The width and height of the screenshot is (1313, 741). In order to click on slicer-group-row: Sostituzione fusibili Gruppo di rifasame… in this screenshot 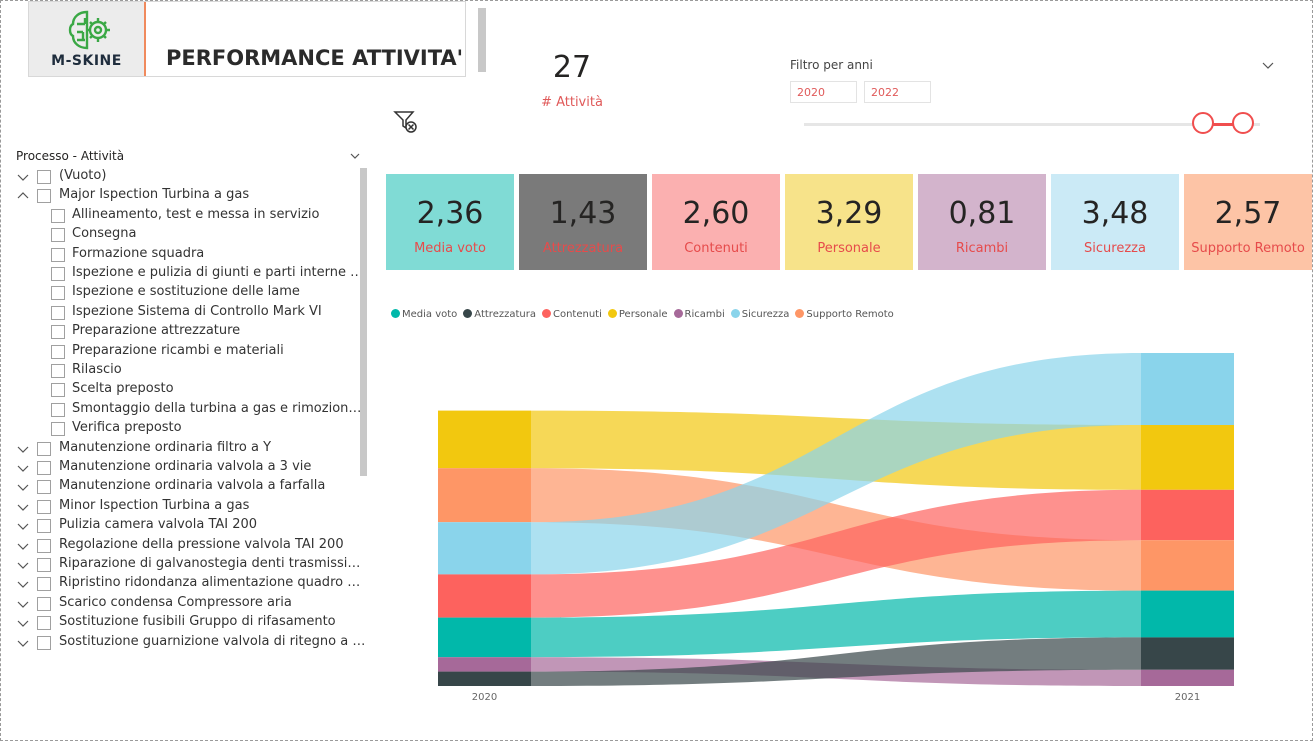, I will do `click(186, 623)`.